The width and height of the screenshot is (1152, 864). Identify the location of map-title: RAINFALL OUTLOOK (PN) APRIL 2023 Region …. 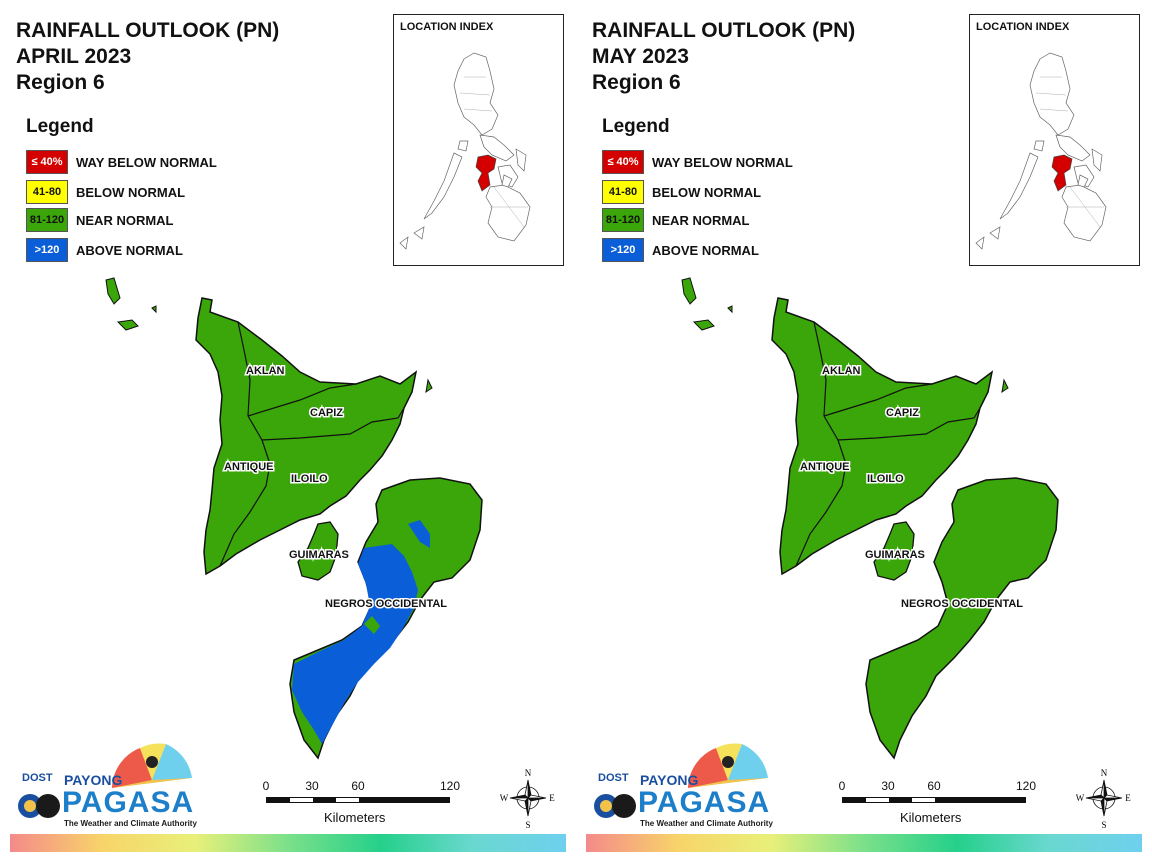
(147, 57).